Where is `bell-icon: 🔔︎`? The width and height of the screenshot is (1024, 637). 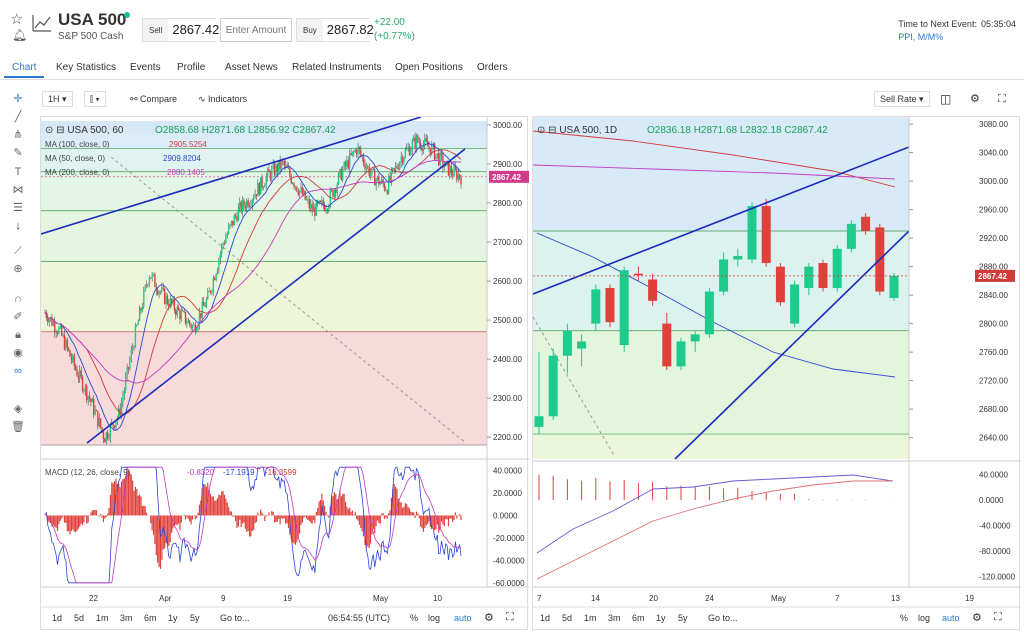 bell-icon: 🔔︎ is located at coordinates (20, 35).